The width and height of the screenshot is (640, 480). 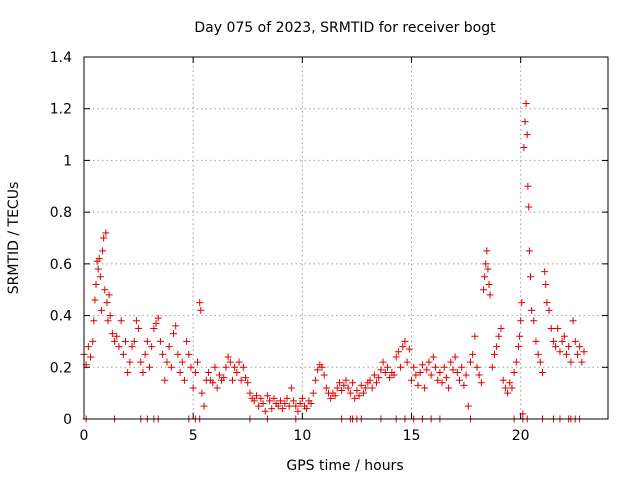 I want to click on y-tick-label: 1.4, so click(x=61, y=58).